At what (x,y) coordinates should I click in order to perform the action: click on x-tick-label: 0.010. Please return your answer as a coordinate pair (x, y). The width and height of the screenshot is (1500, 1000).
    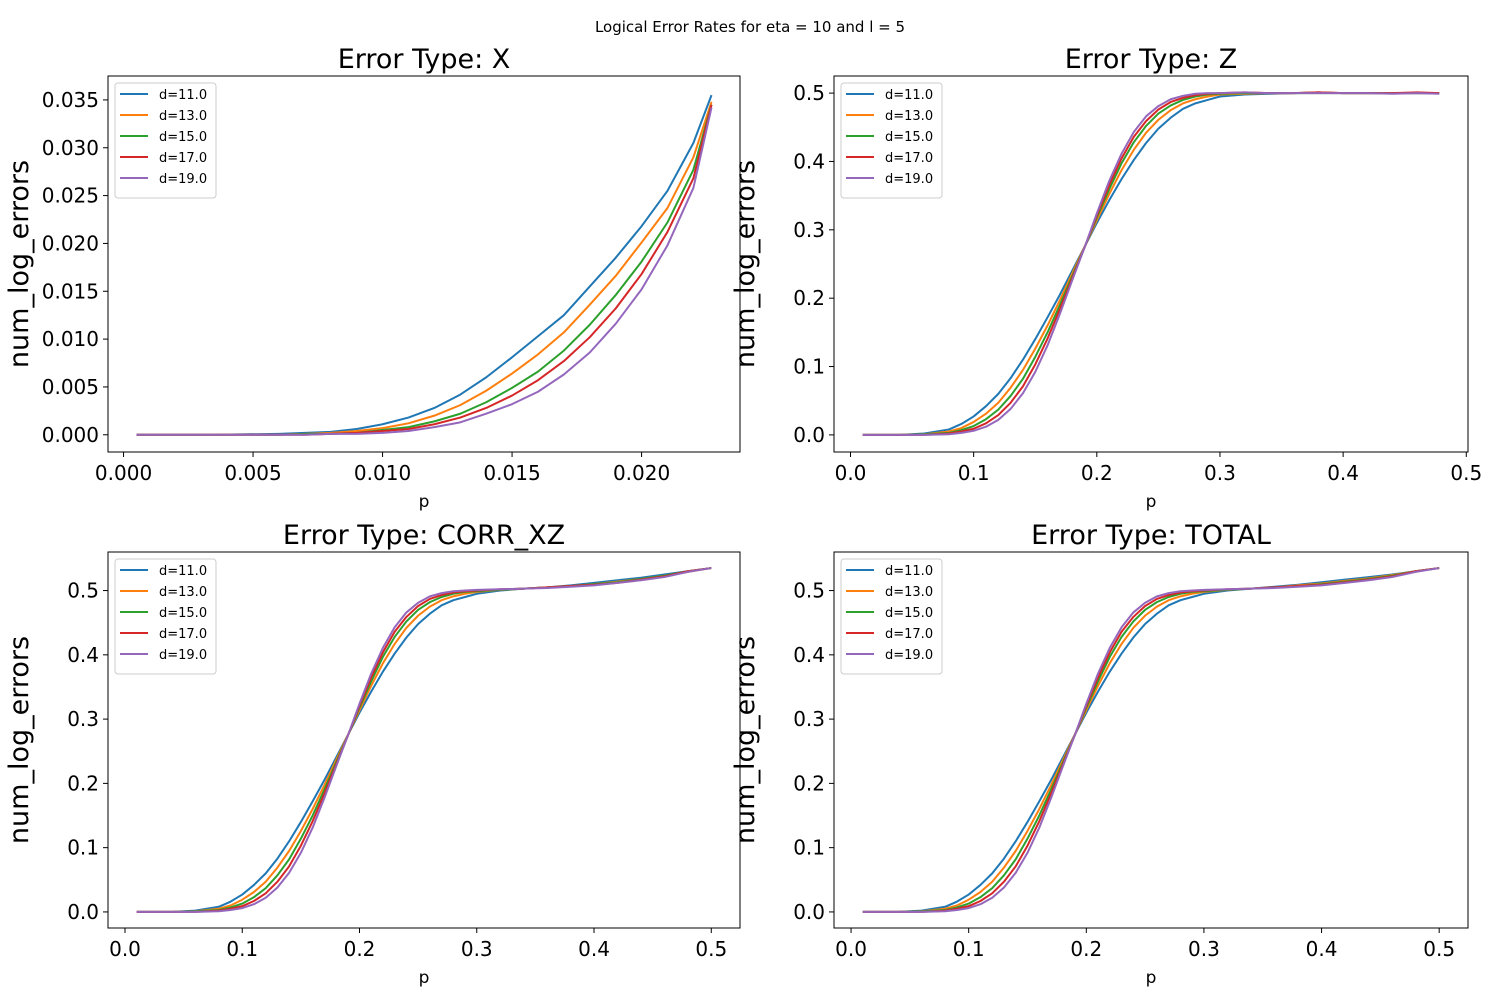
    Looking at the image, I should click on (382, 473).